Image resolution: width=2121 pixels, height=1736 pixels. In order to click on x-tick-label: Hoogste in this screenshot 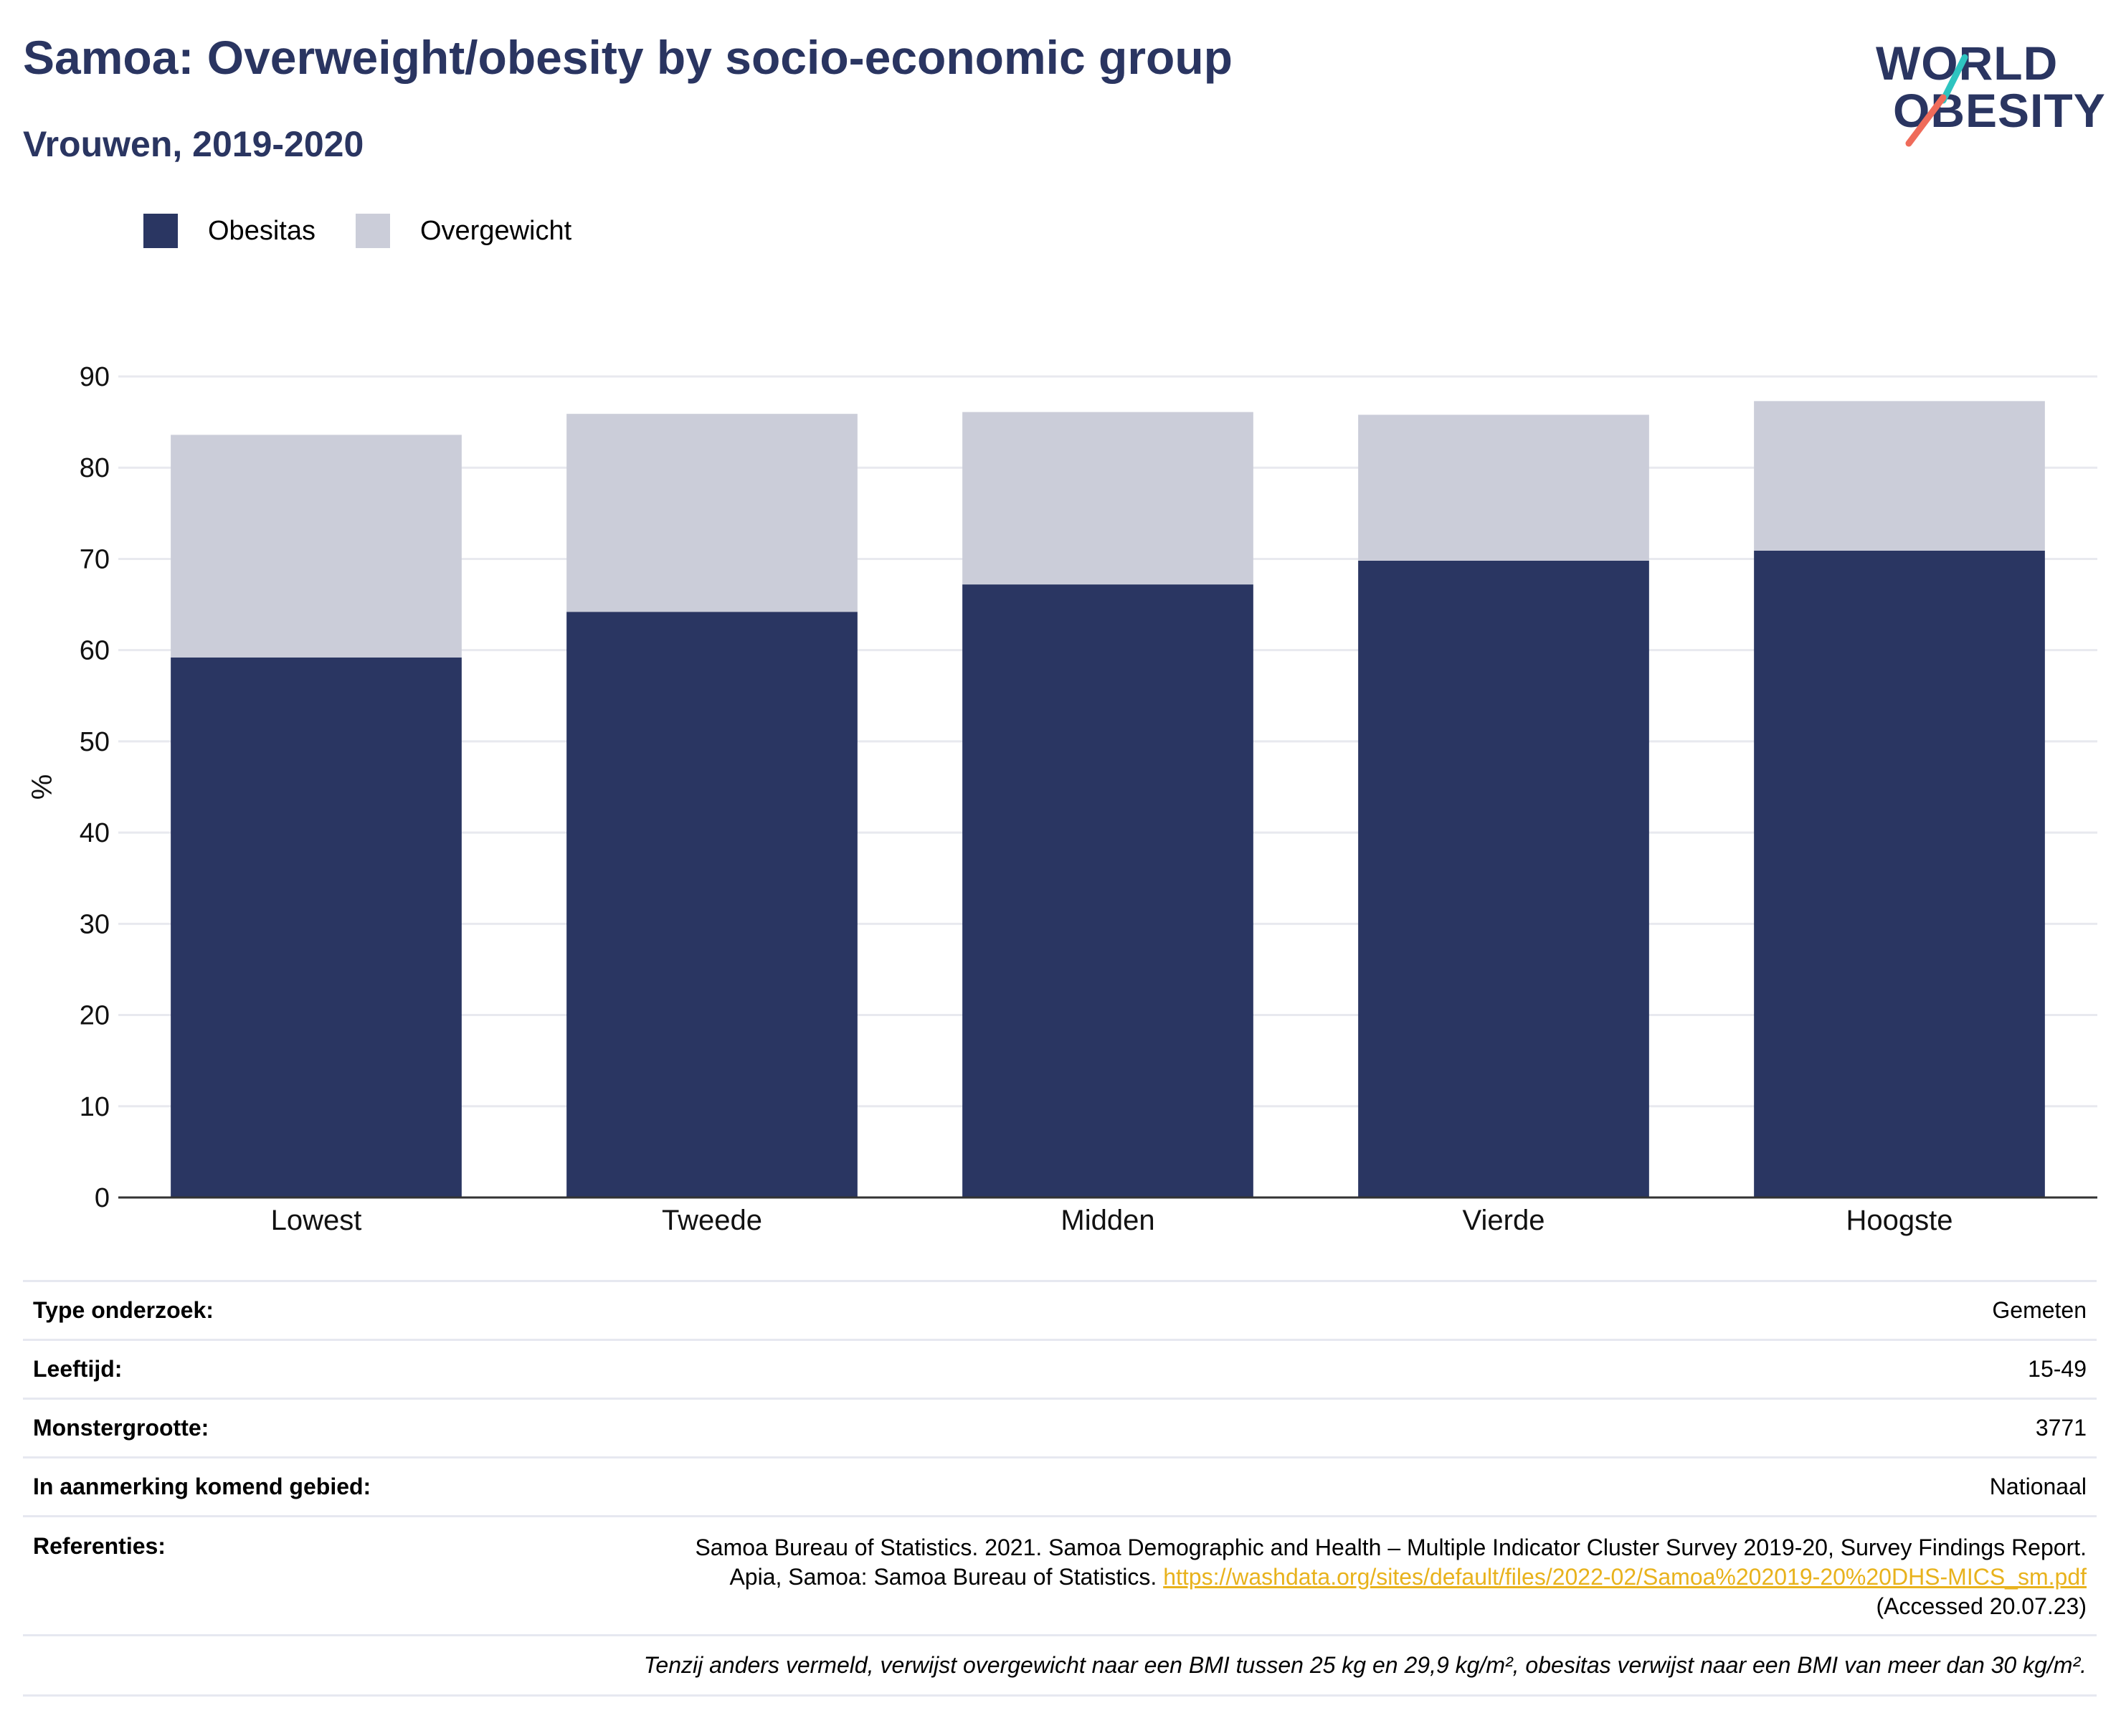, I will do `click(1899, 1221)`.